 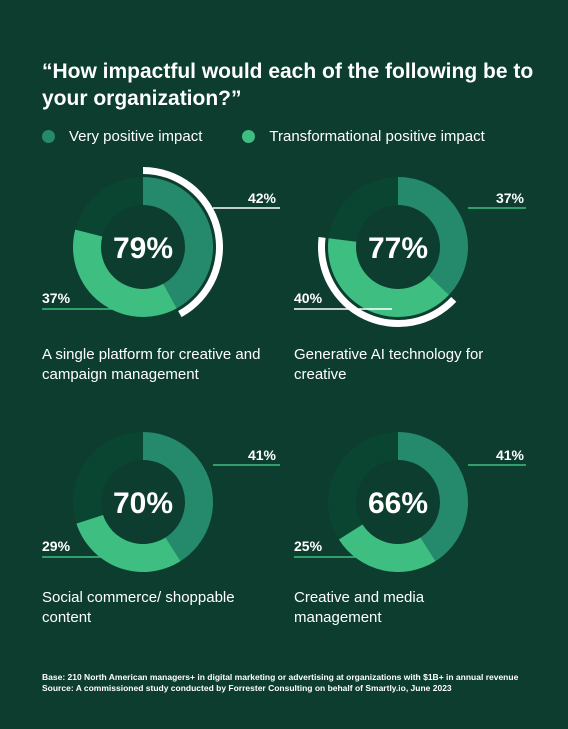 What do you see at coordinates (125, 273) in the screenshot?
I see `donut-1-slice-transformational` at bounding box center [125, 273].